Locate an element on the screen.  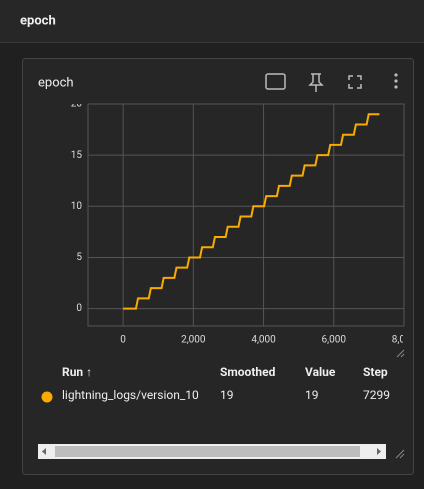
x-tick-label: 0 is located at coordinates (123, 340).